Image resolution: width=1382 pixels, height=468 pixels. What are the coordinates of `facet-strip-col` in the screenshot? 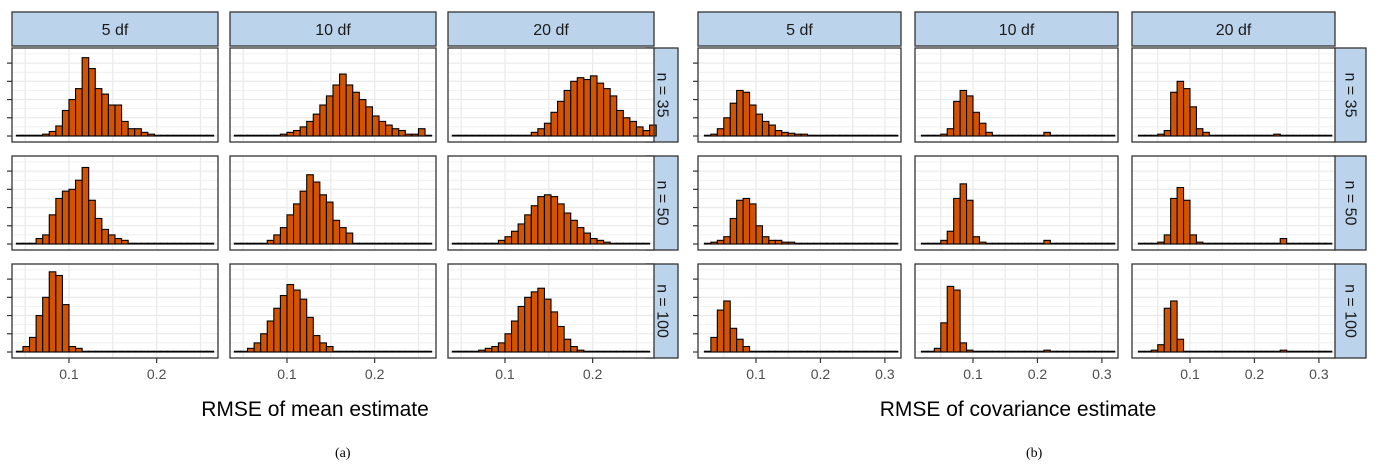 It's located at (333, 29).